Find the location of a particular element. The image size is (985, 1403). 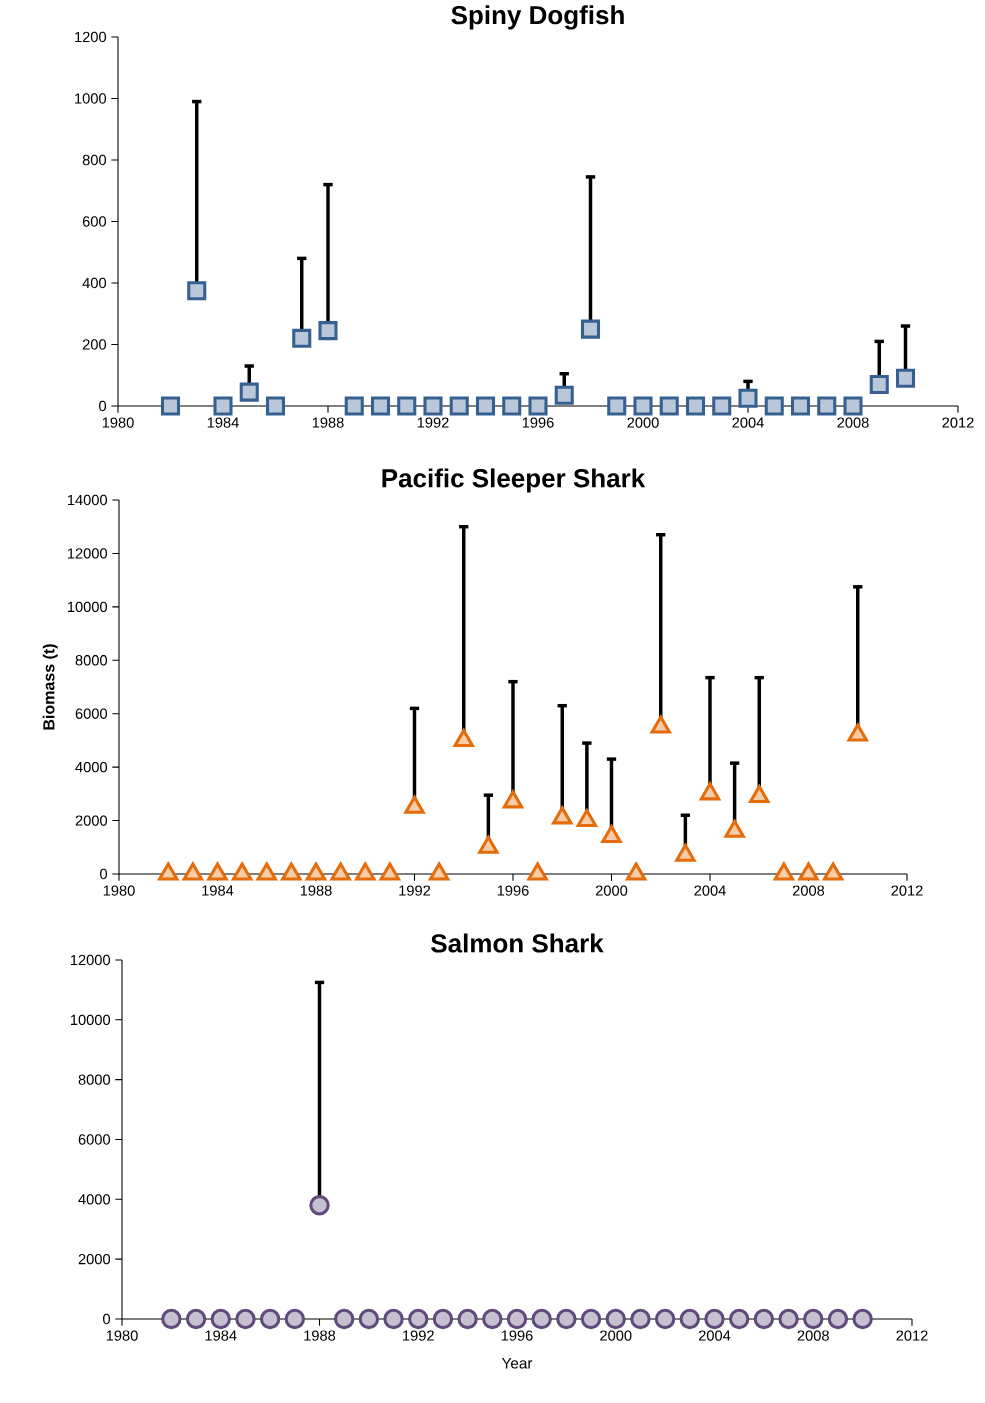

y-axis-title: Biomass (t) is located at coordinates (50, 687).